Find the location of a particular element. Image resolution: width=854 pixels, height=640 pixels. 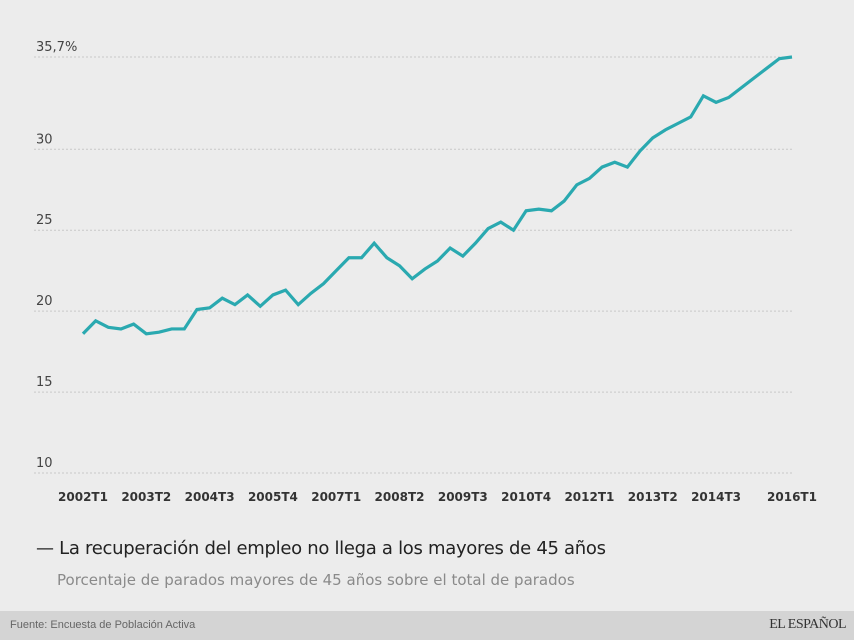

y-tick-label: 20 is located at coordinates (44, 301).